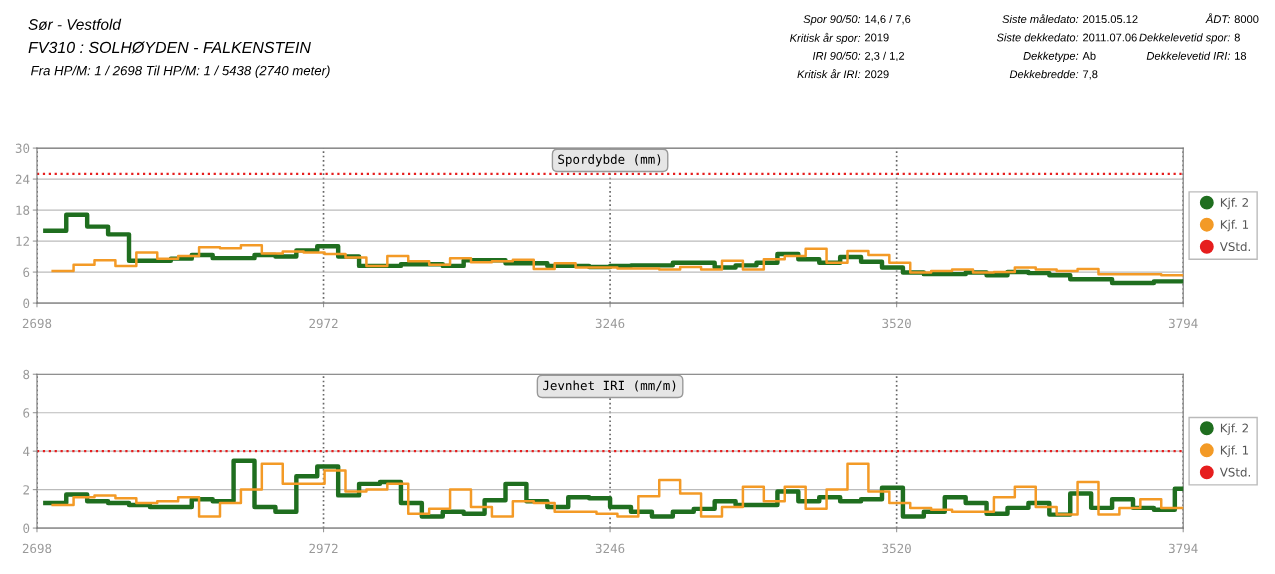 The width and height of the screenshot is (1275, 574). Describe the element at coordinates (1110, 37) in the screenshot. I see `text: 2011.07.06` at that location.